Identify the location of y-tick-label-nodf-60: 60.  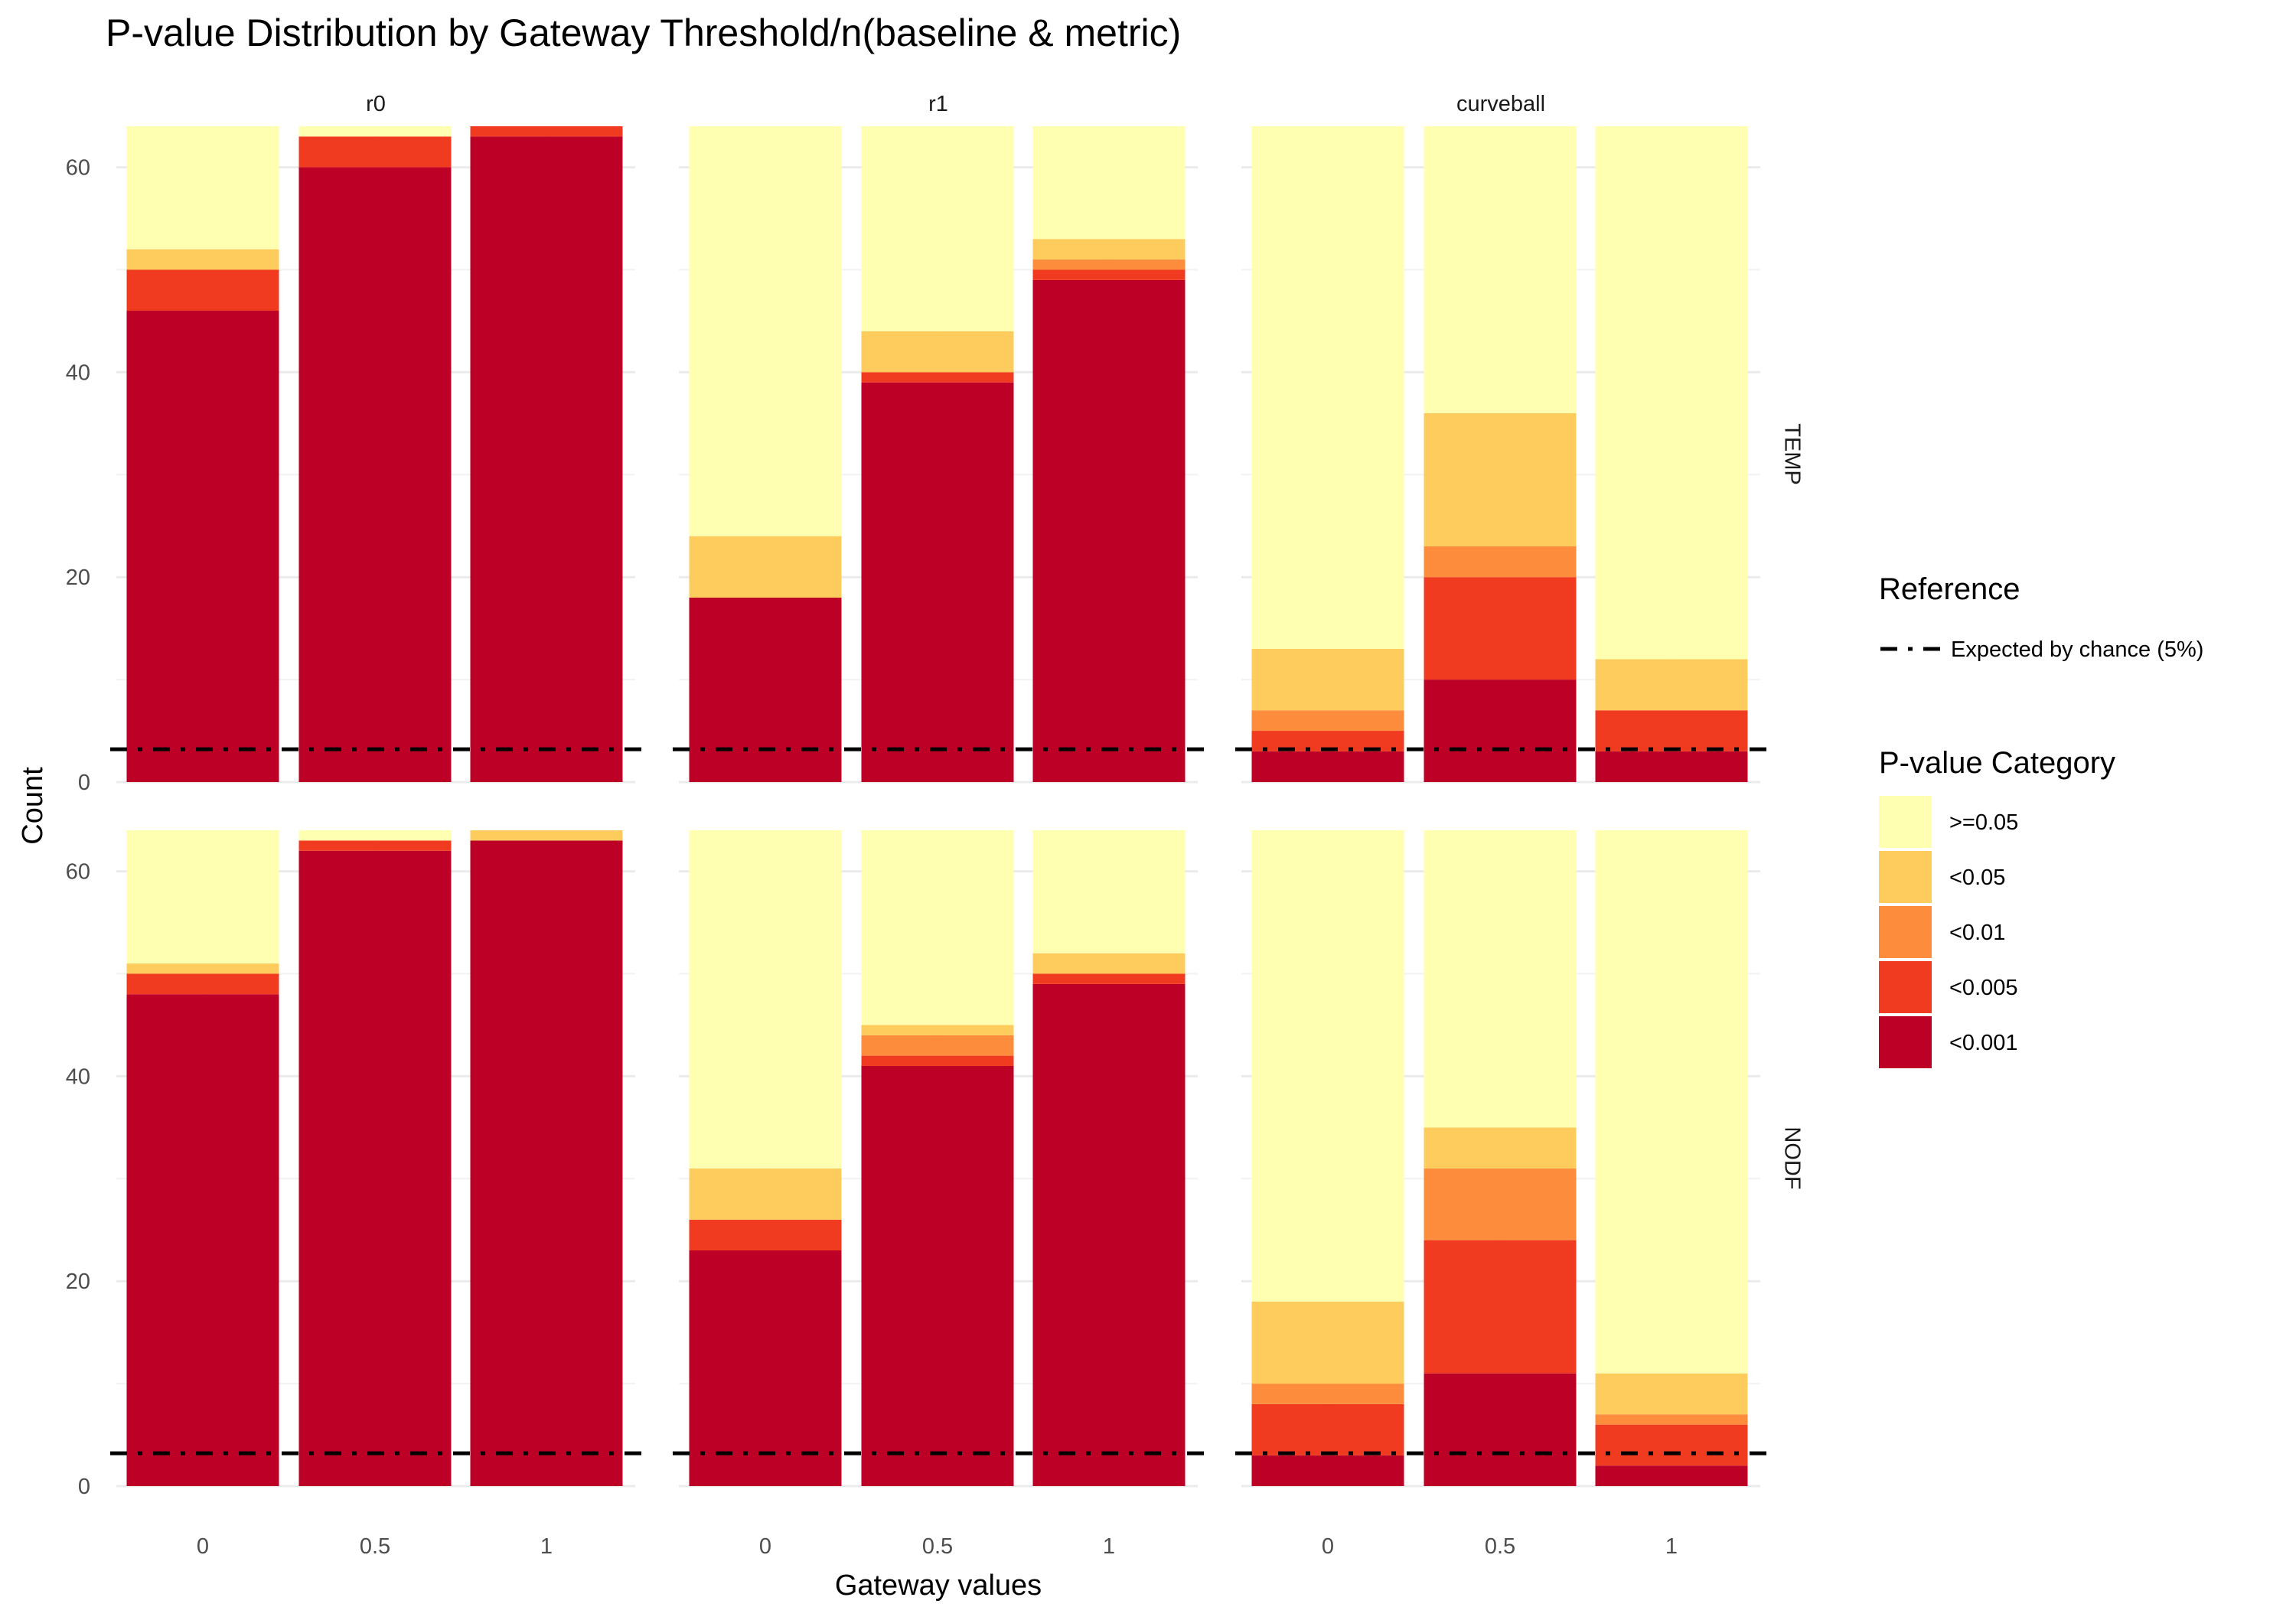
(78, 872).